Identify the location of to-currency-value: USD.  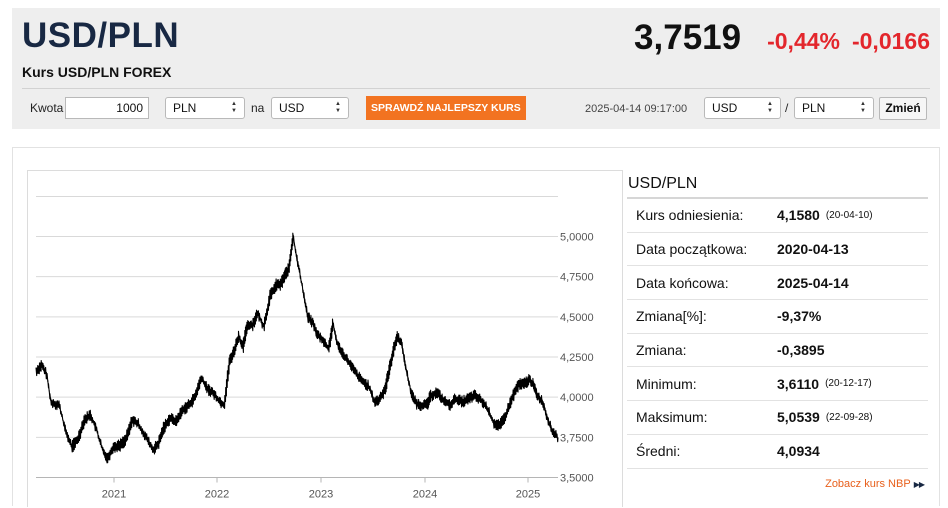
(292, 108).